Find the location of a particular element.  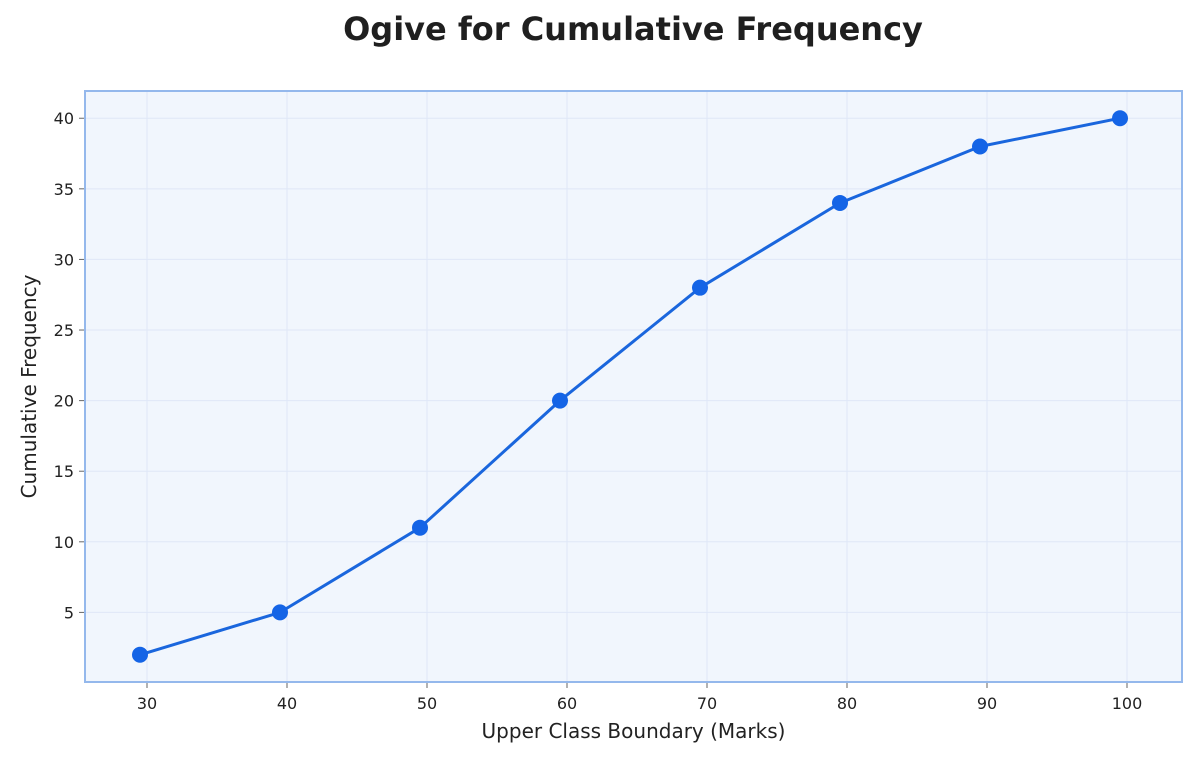

x-axis-ticks: 30 40 50 60 70 80 90 100 is located at coordinates (639, 698).